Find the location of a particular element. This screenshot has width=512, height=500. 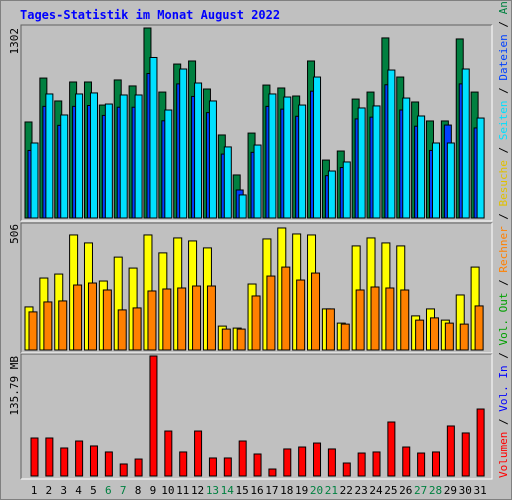

legend-entry: Anfragen is located at coordinates (503, 7).